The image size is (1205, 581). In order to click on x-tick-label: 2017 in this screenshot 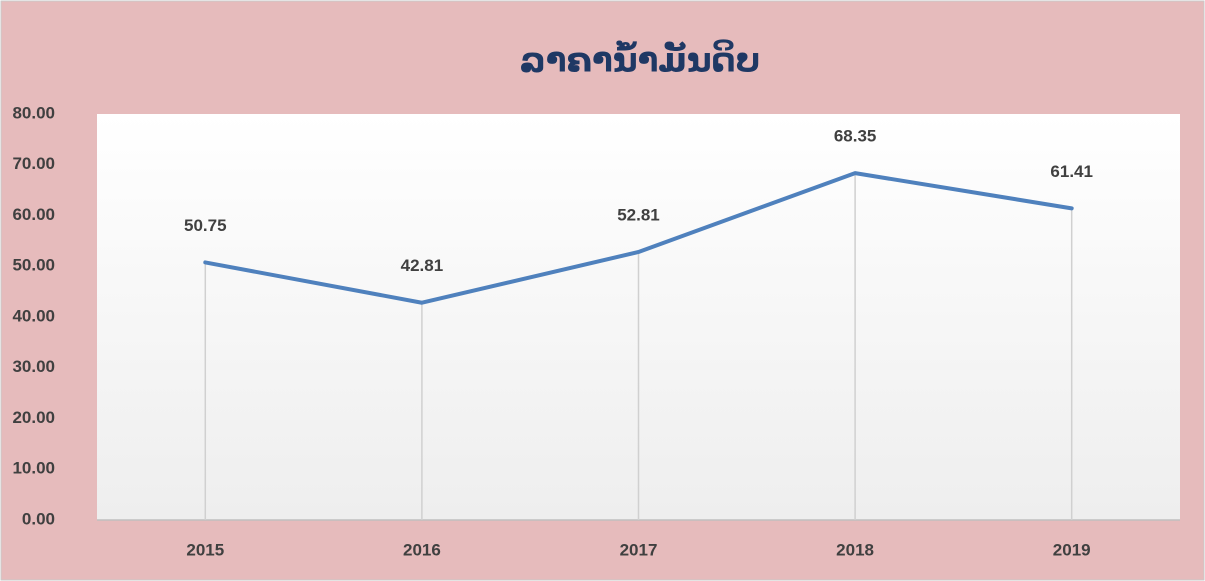, I will do `click(639, 549)`.